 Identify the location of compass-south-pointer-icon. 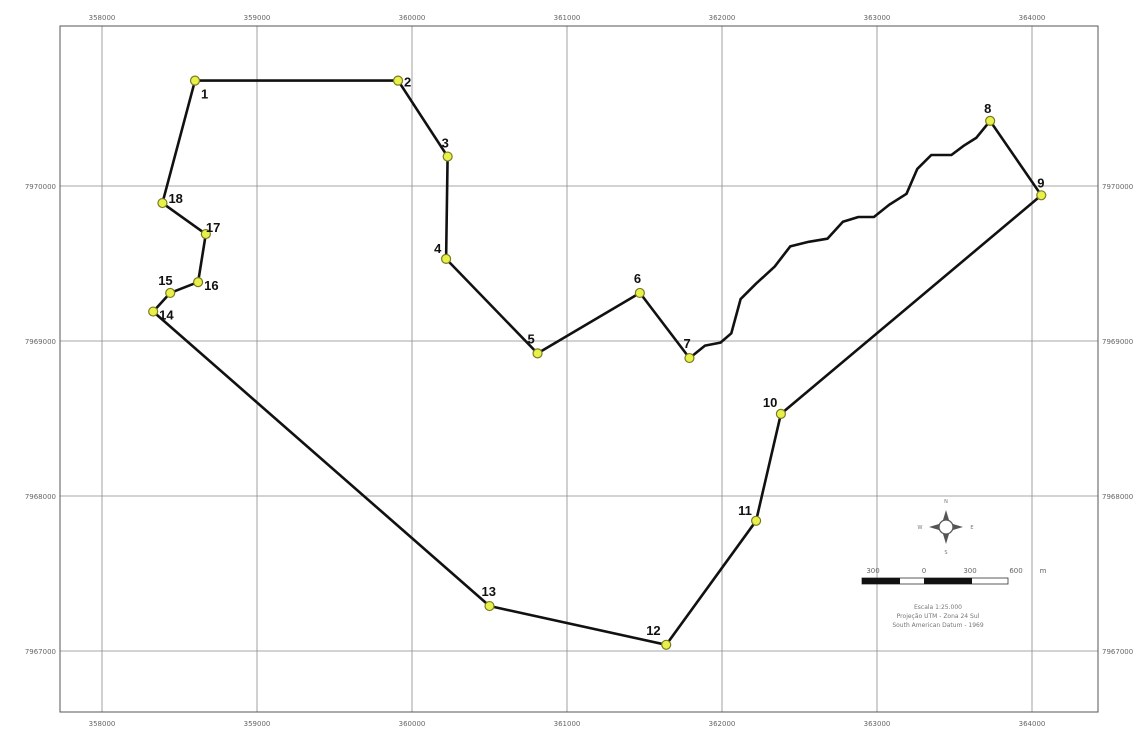
(946, 539).